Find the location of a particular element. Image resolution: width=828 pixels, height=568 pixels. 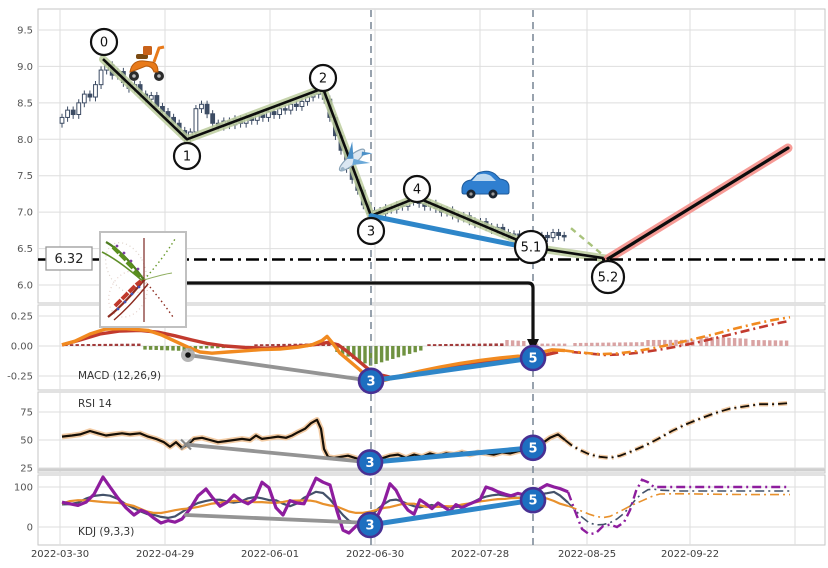

scooter-body is located at coordinates (144, 66).